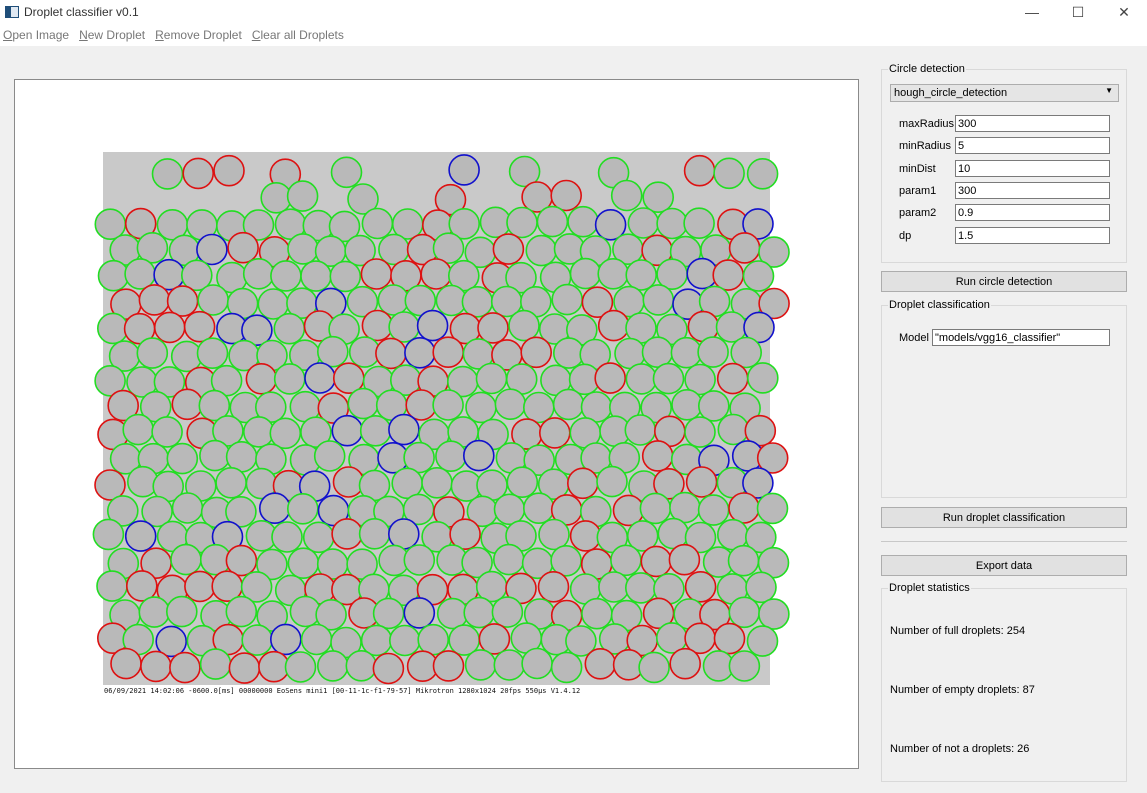 The width and height of the screenshot is (1147, 793). What do you see at coordinates (36, 35) in the screenshot?
I see `menu-open-image: Open Image` at bounding box center [36, 35].